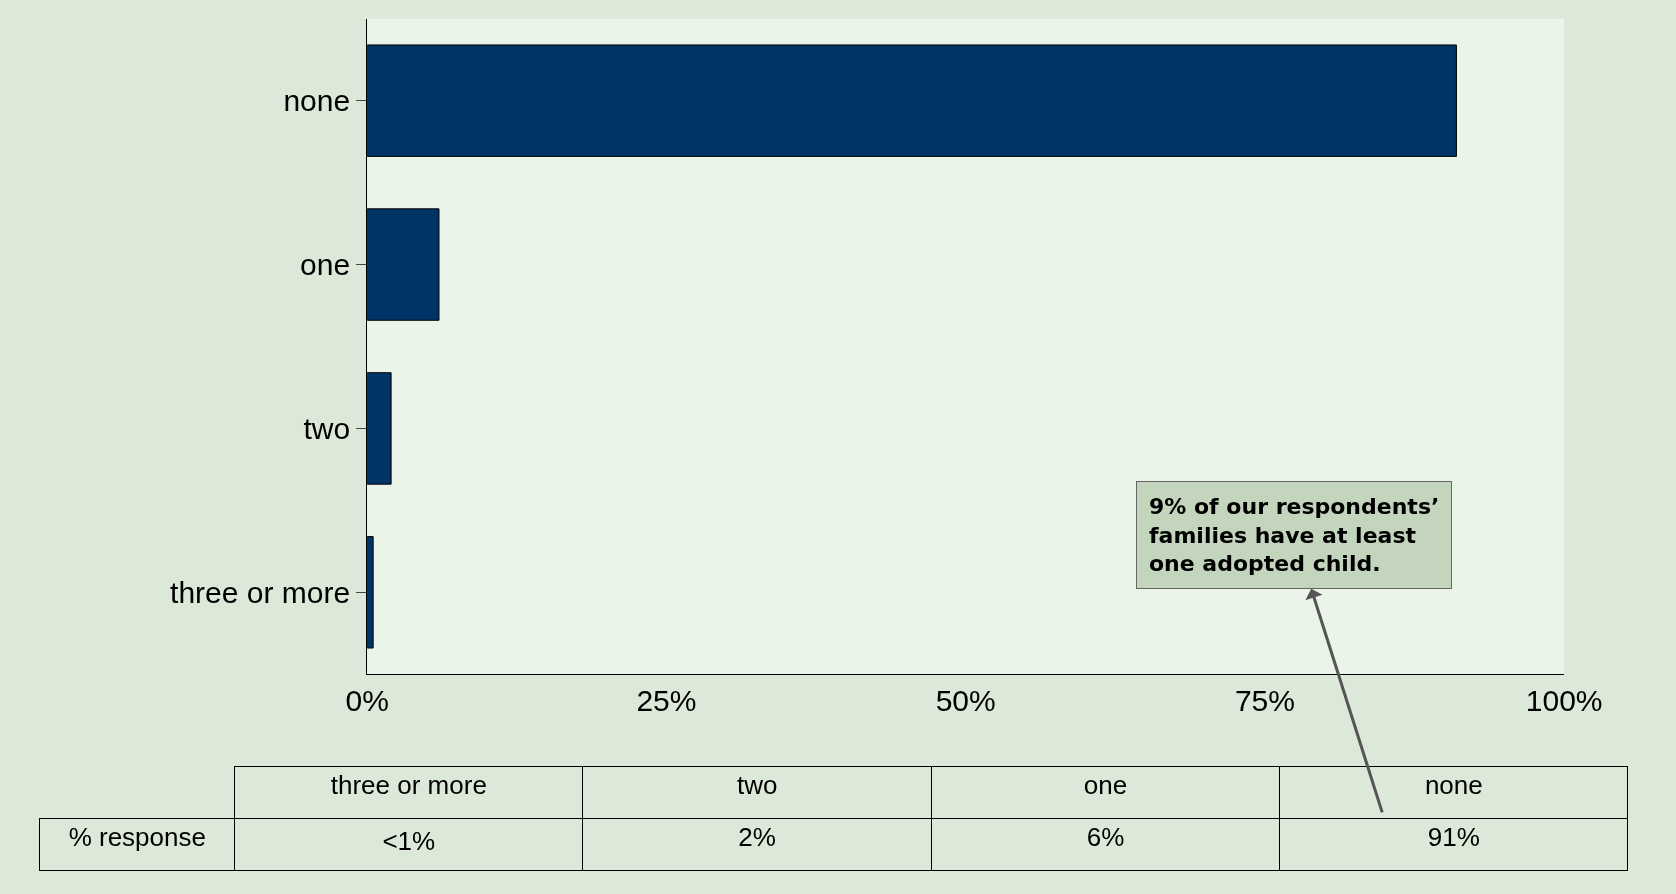  Describe the element at coordinates (327, 428) in the screenshot. I see `y-tick-label: two` at that location.